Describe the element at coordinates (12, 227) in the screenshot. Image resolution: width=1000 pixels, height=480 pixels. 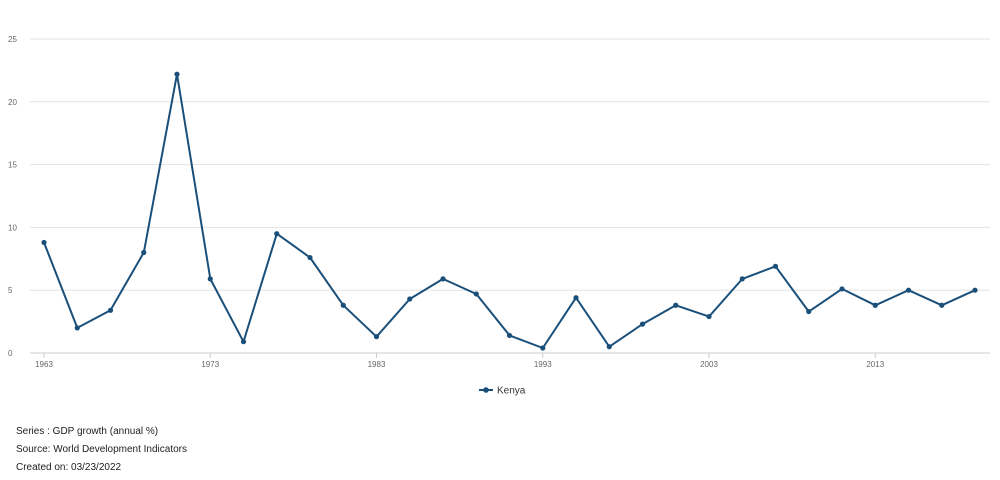
I see `y-tick-label: 10` at that location.